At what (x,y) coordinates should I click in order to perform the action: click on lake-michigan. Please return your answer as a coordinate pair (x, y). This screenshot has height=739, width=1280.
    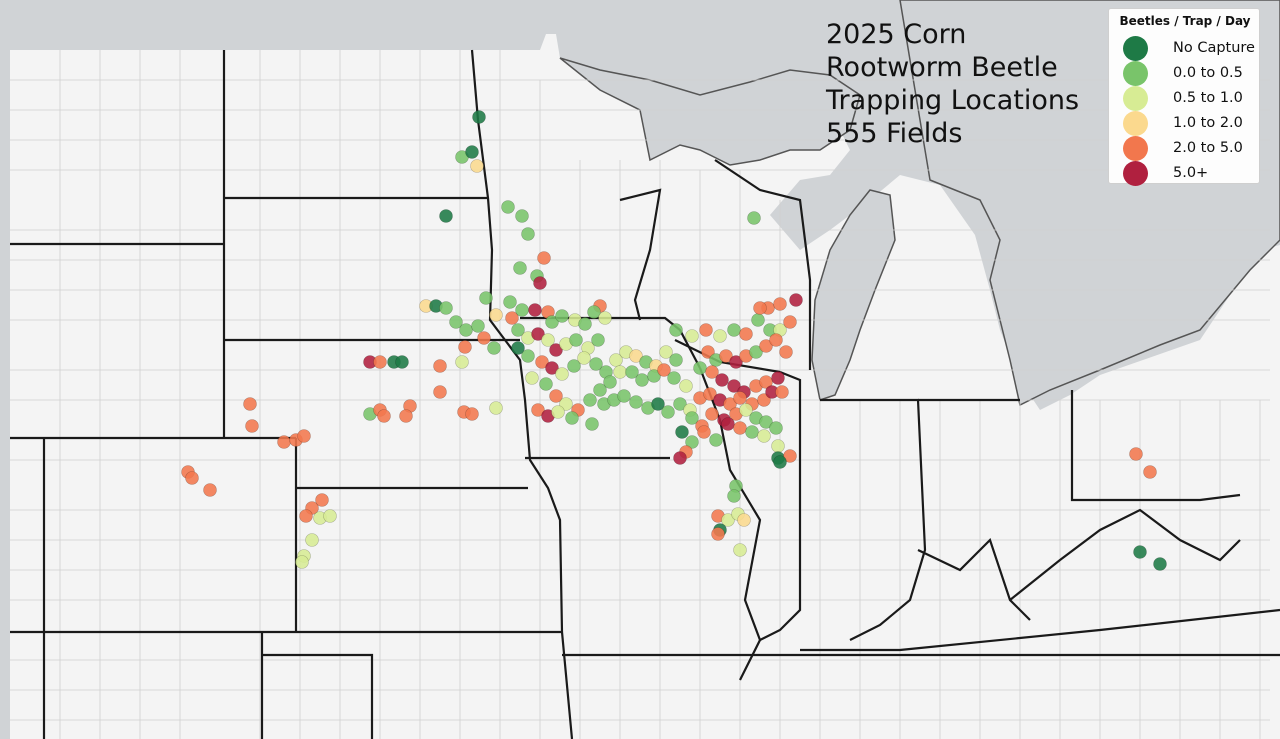
    Looking at the image, I should click on (853, 295).